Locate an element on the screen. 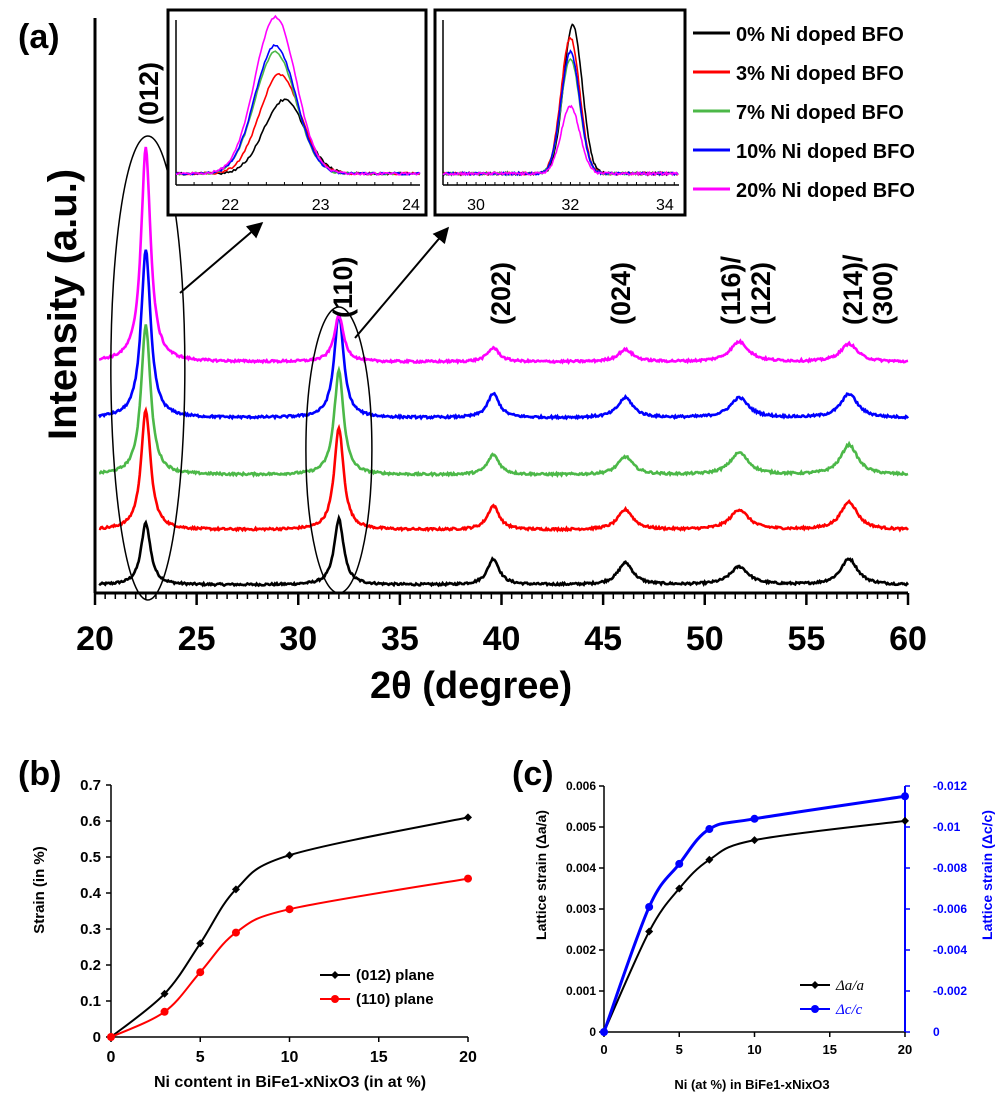  panel-b-legend-marker is located at coordinates (335, 999).